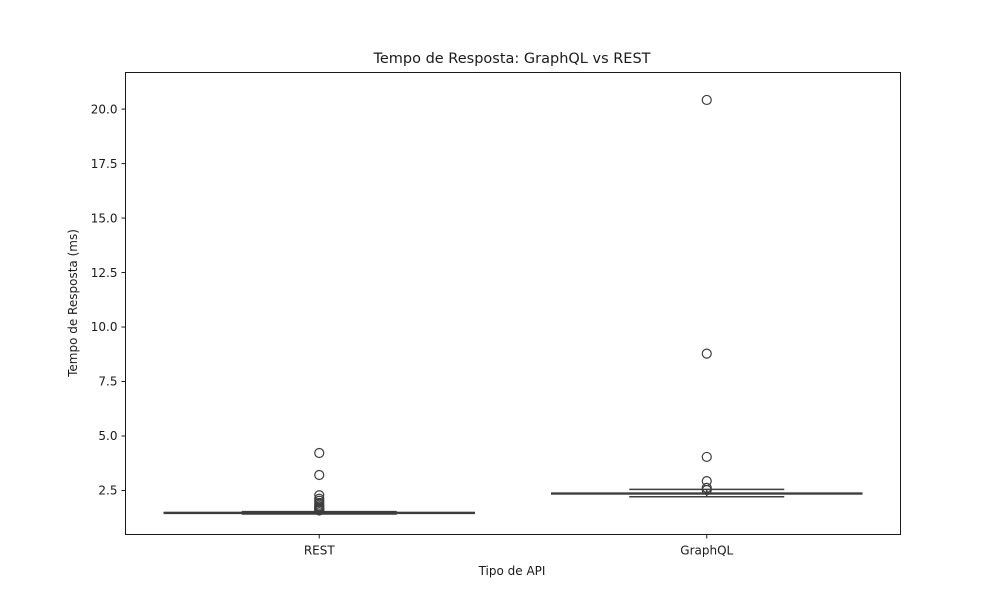  I want to click on y-tick-label: 7.5, so click(107, 382).